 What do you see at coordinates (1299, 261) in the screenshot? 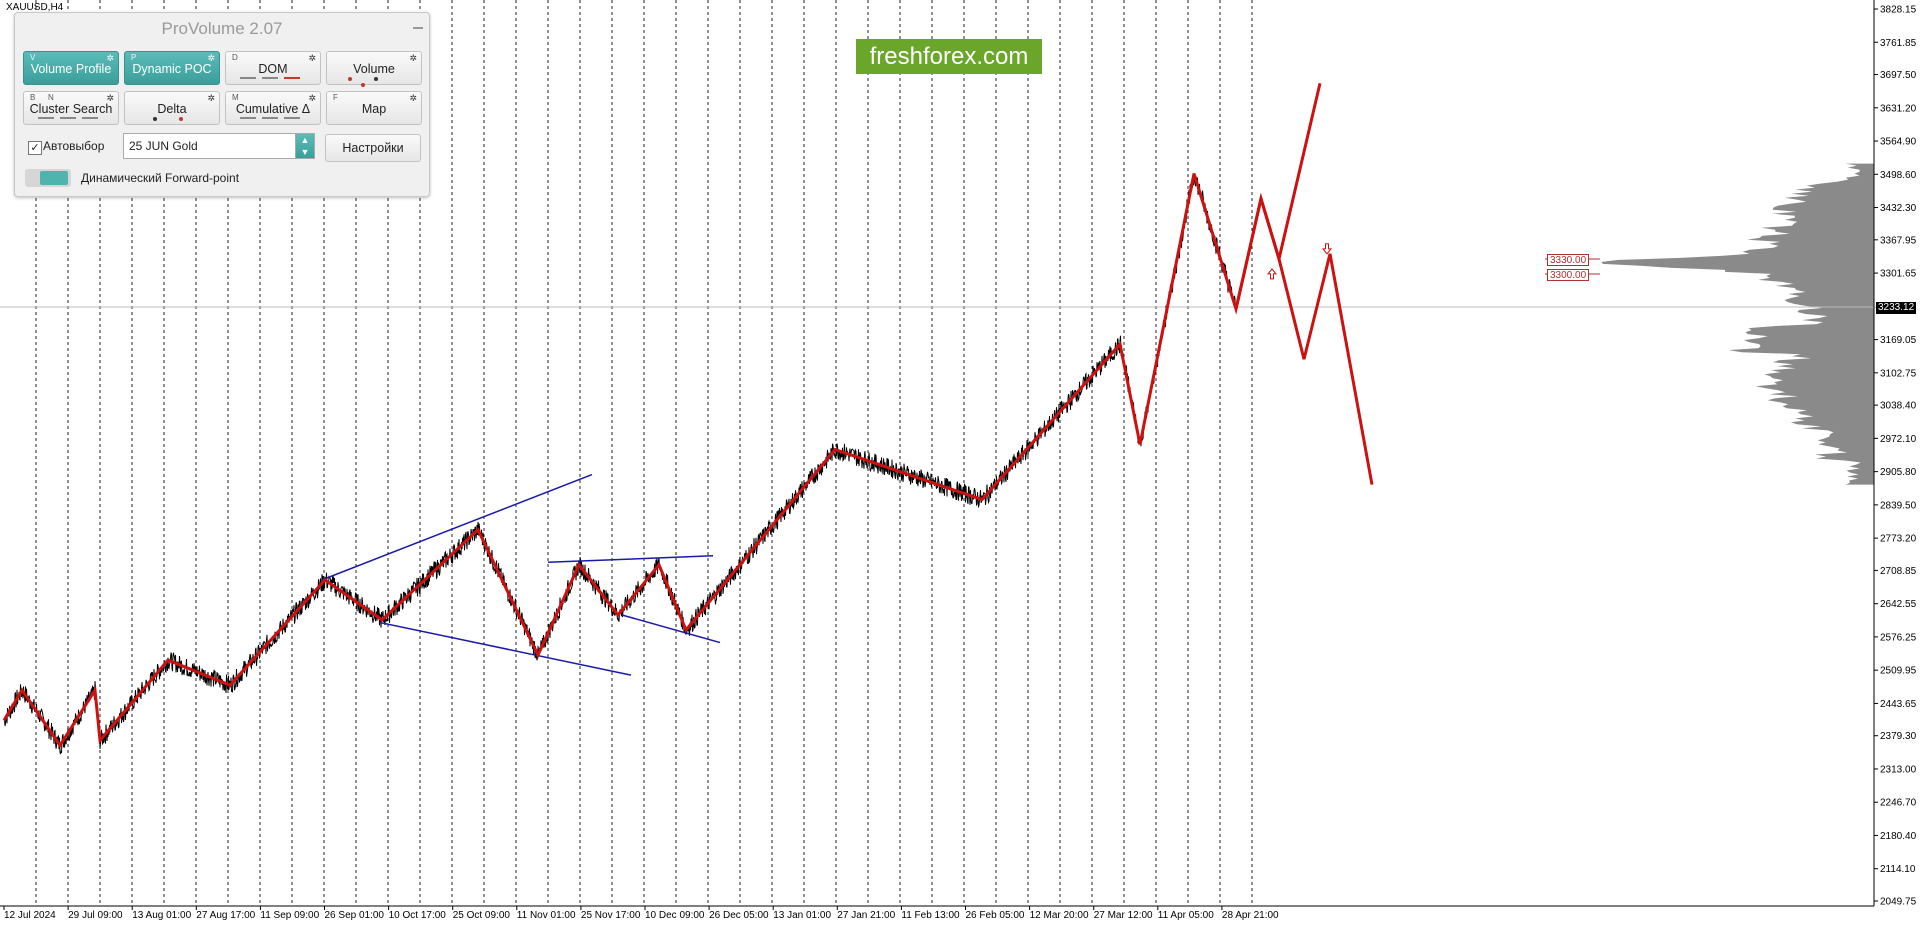
I see `projection-arrows` at bounding box center [1299, 261].